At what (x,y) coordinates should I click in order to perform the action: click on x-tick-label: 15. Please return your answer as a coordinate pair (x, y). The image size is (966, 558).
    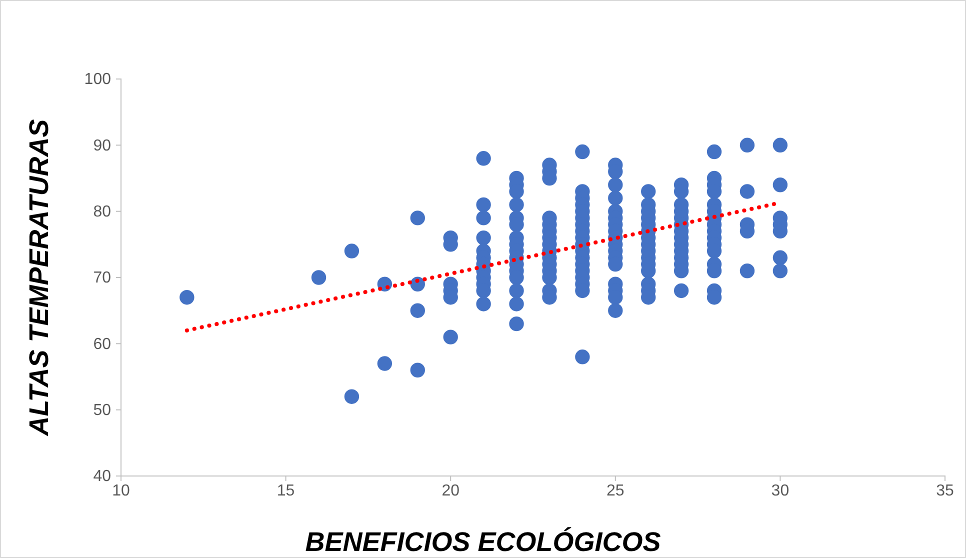
    Looking at the image, I should click on (285, 491).